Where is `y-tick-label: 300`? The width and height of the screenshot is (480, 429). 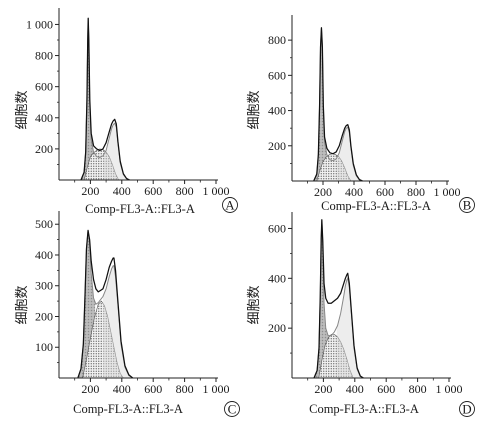 y-tick-label: 300 is located at coordinates (44, 286).